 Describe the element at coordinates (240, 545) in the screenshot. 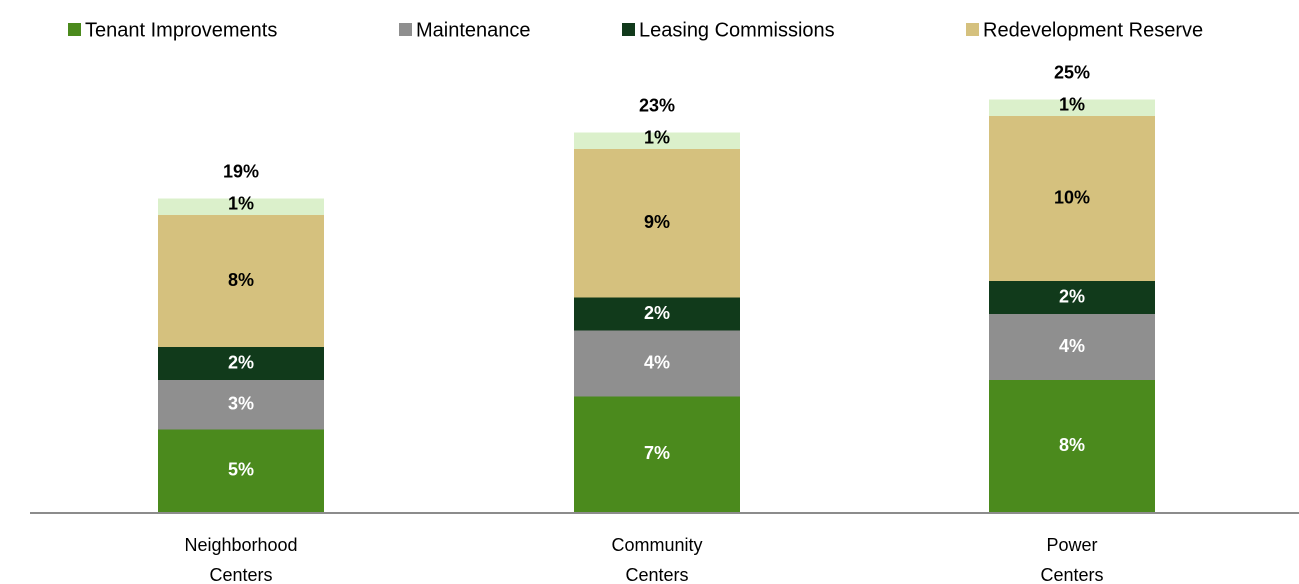

I see `x-tick-label: Neighborhood` at that location.